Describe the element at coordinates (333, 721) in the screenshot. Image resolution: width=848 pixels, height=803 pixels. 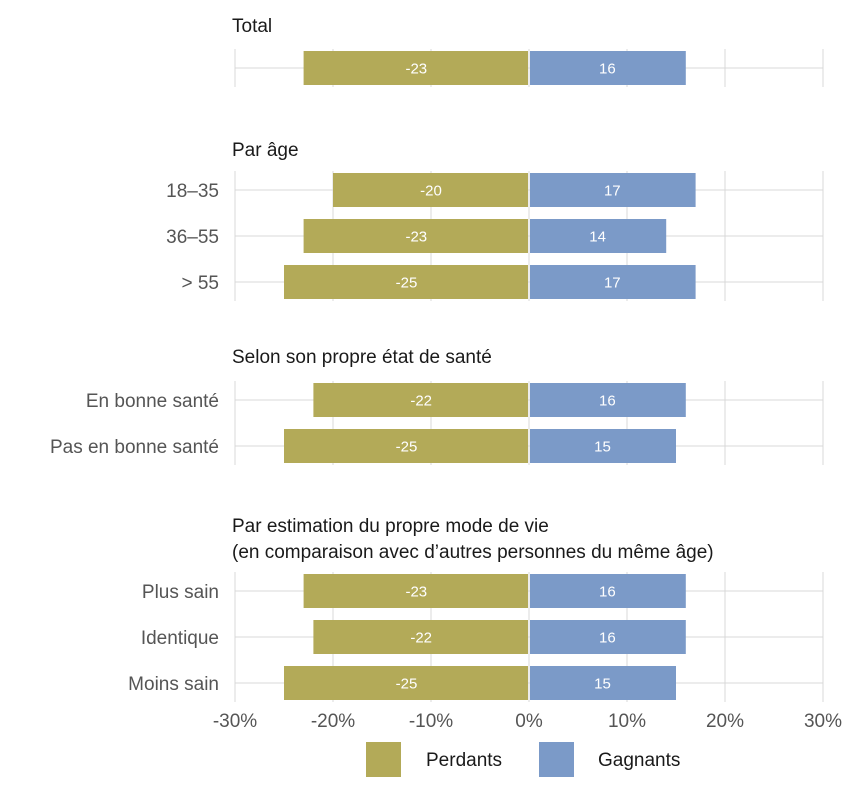
I see `x-tick-label: -20%` at that location.